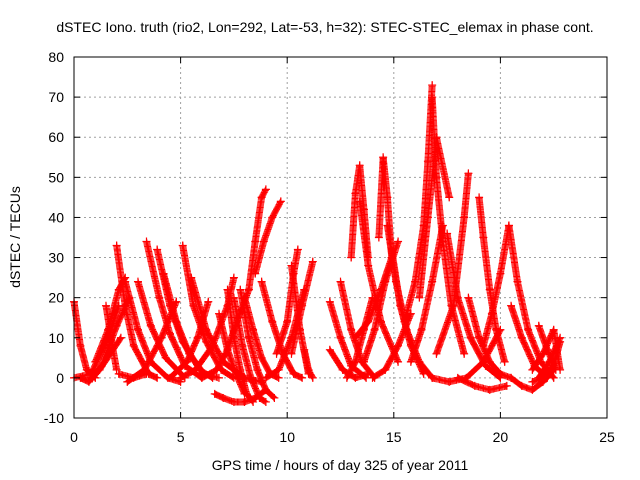 The image size is (640, 480). I want to click on x-tick-label: 0, so click(74, 437).